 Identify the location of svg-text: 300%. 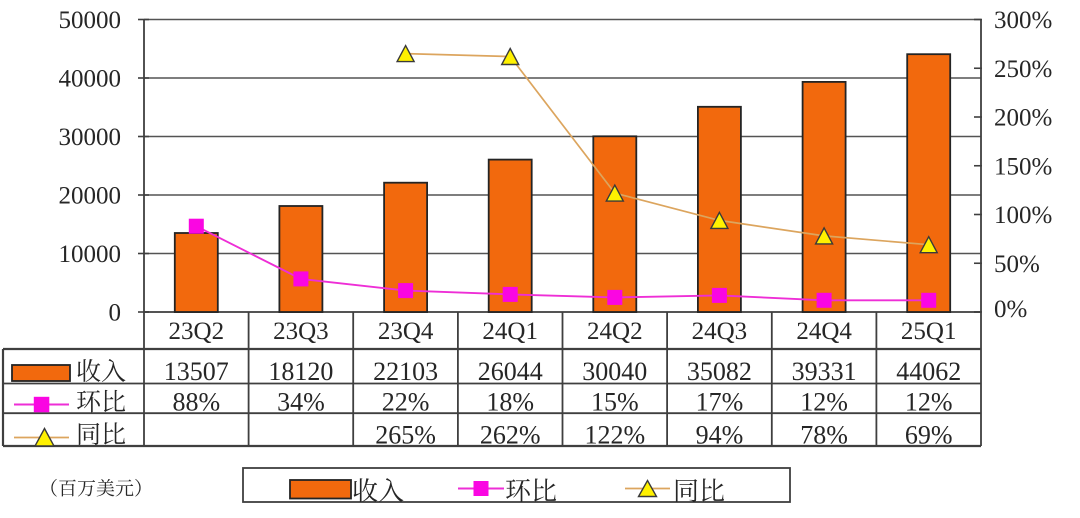
(1023, 20).